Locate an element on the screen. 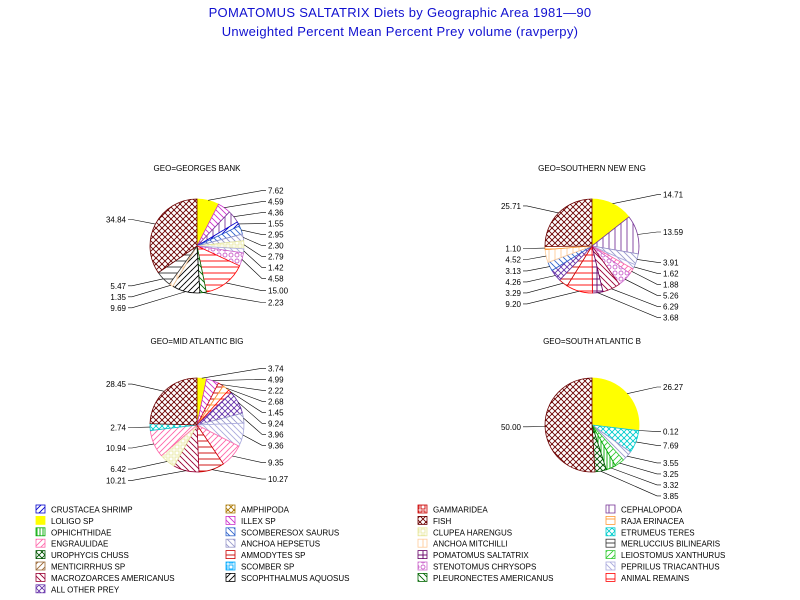 This screenshot has width=800, height=600. slice-label-stenotomus-chrysops: 5.26 is located at coordinates (671, 295).